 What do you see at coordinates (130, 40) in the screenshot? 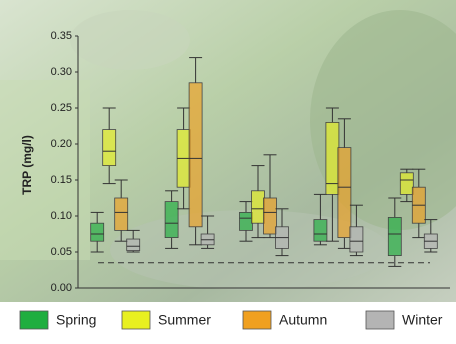
I see `photo-foliage` at bounding box center [130, 40].